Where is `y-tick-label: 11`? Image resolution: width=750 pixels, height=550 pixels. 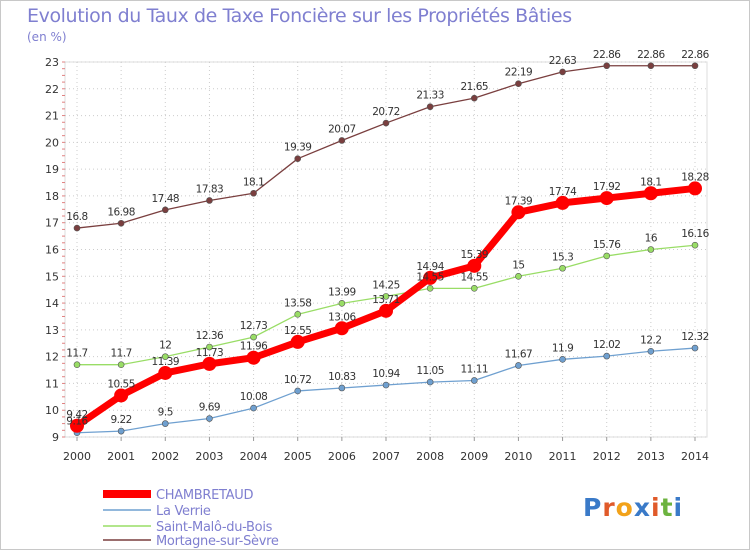 y-tick-label: 11 is located at coordinates (52, 383).